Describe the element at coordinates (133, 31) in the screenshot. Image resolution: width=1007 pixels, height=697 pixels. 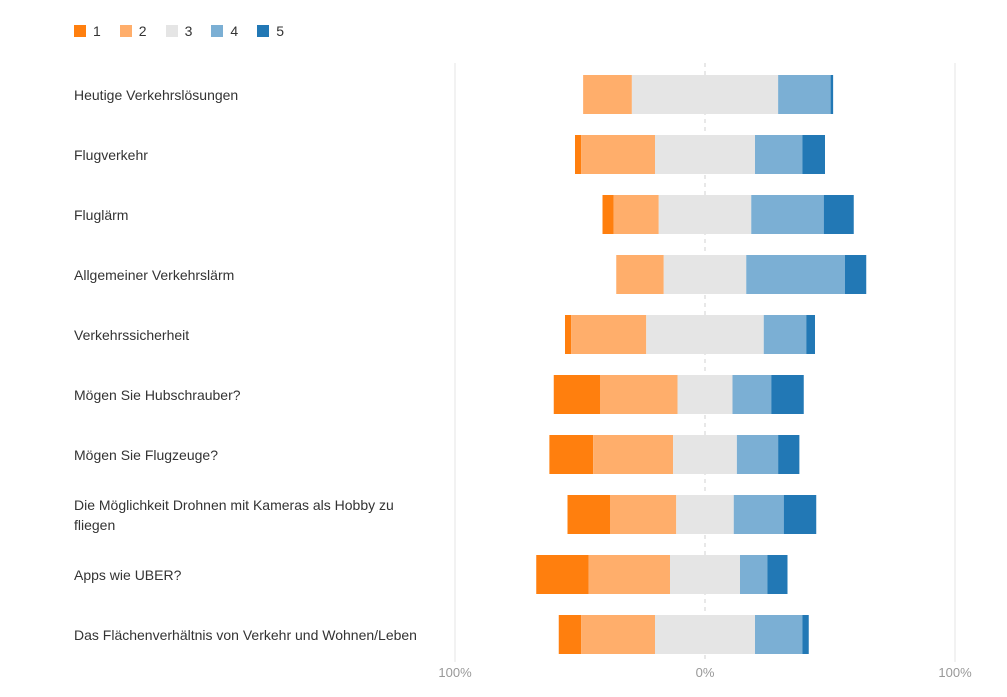
I see `legend-item-2: 2` at that location.